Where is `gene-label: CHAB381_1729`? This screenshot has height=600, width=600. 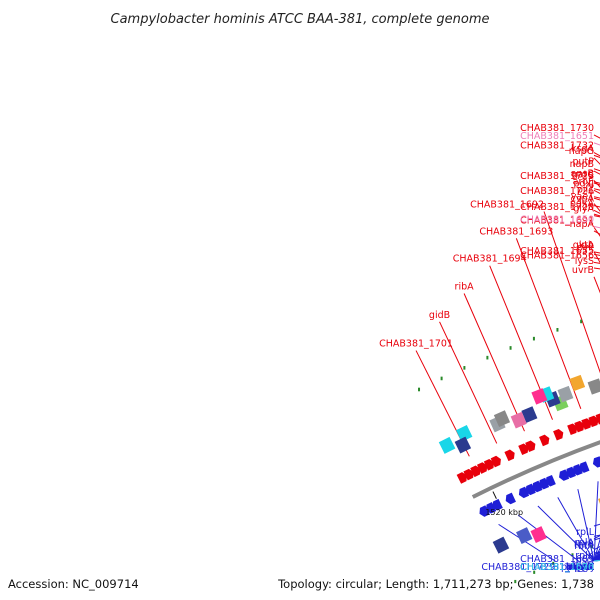 gene-label: CHAB381_1729 is located at coordinates (518, 567).